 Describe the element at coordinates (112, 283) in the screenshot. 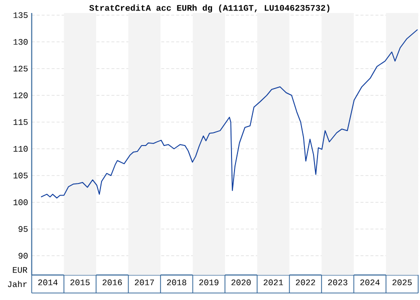

I see `x-tick-label: 2016` at that location.